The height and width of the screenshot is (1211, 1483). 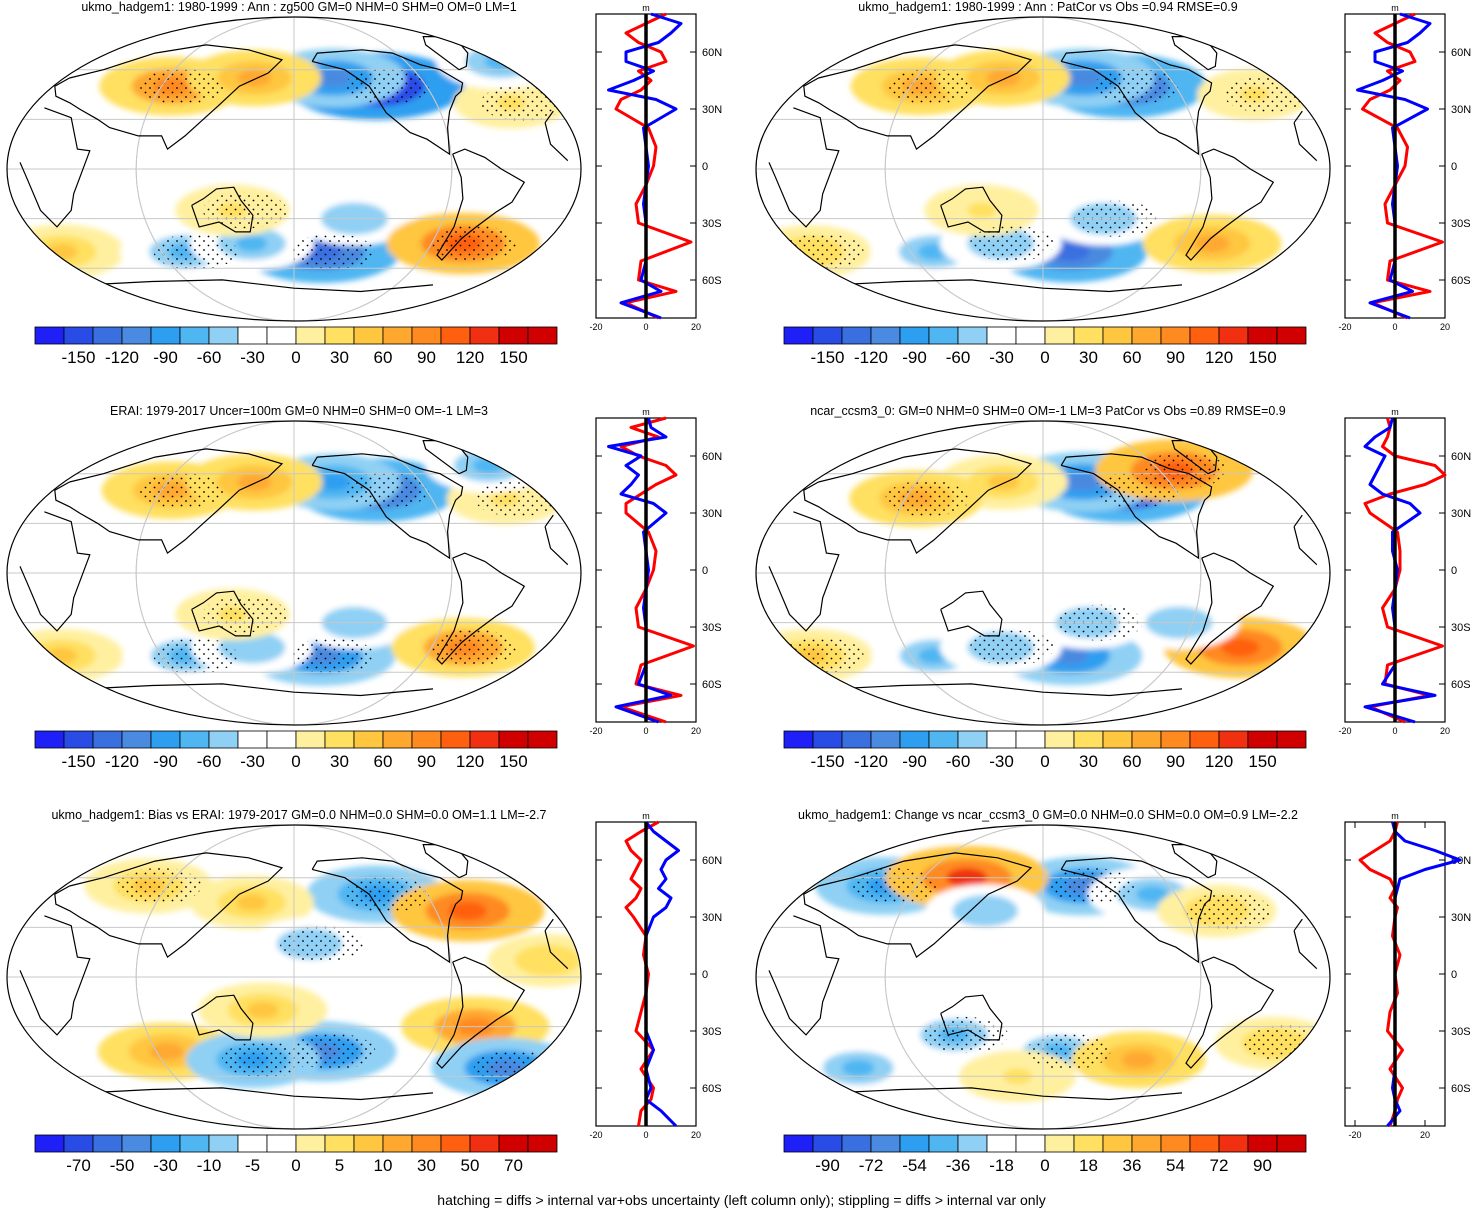 I want to click on colorbar-tick-label: 72, so click(x=1219, y=1165).